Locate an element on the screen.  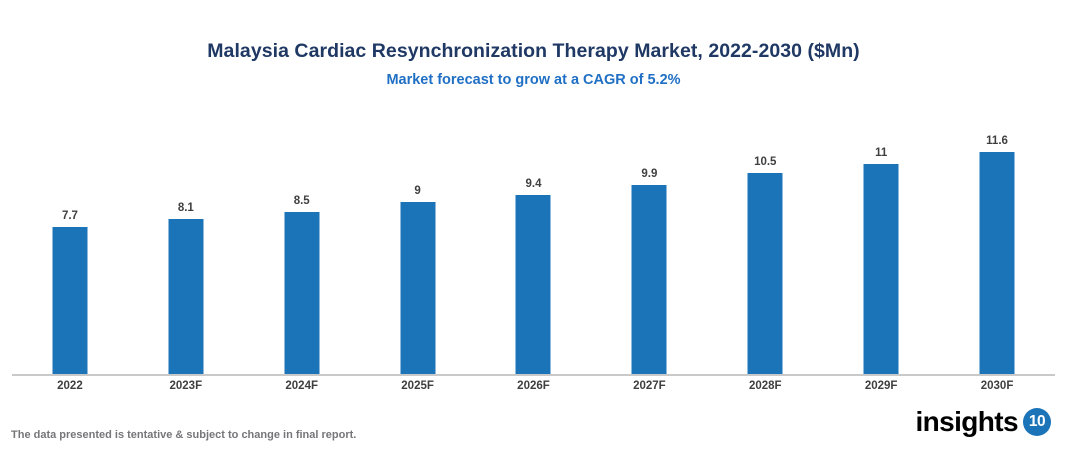
bar-group: 8.5 is located at coordinates (302, 242).